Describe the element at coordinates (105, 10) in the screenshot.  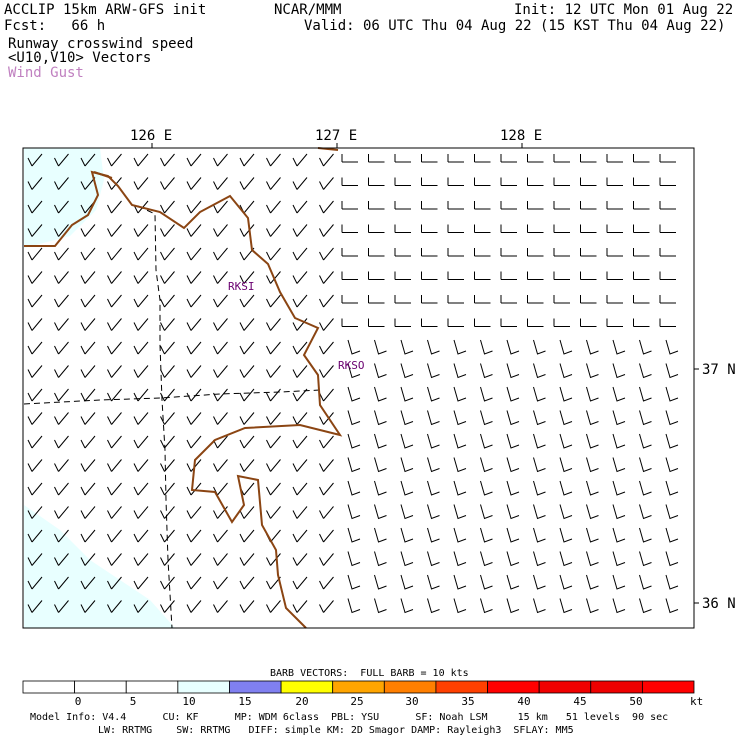
I see `model-title: ACCLIP 15km ARW-GFS init` at that location.